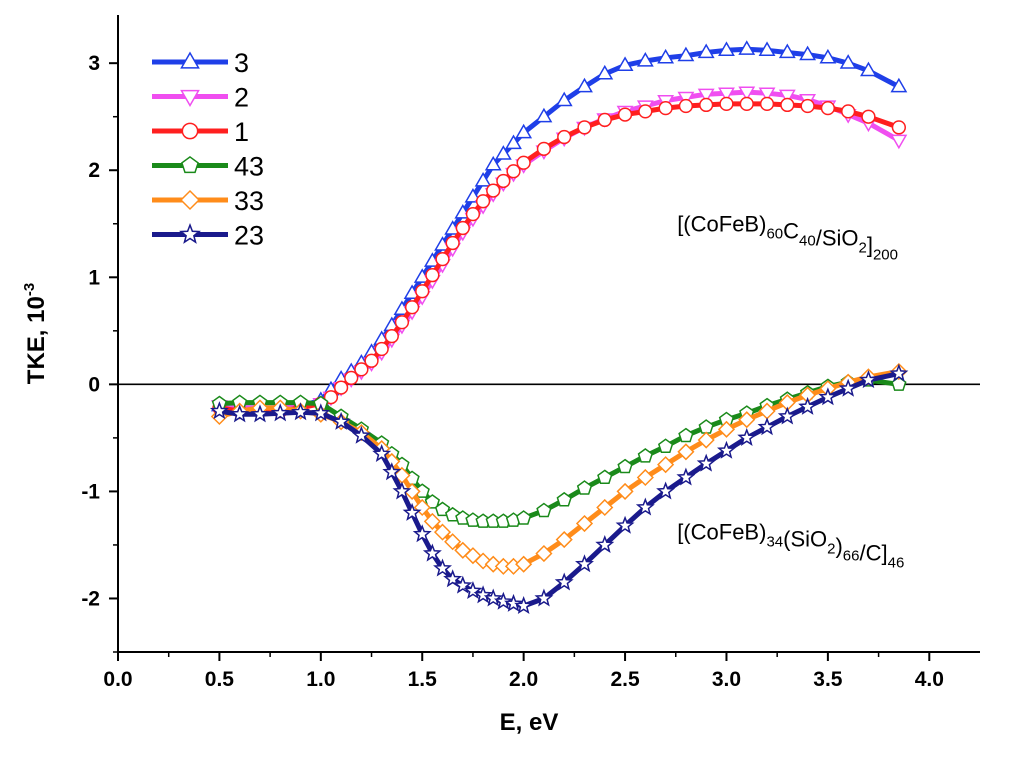  I want to click on y-tick-label: -1, so click(90, 491).